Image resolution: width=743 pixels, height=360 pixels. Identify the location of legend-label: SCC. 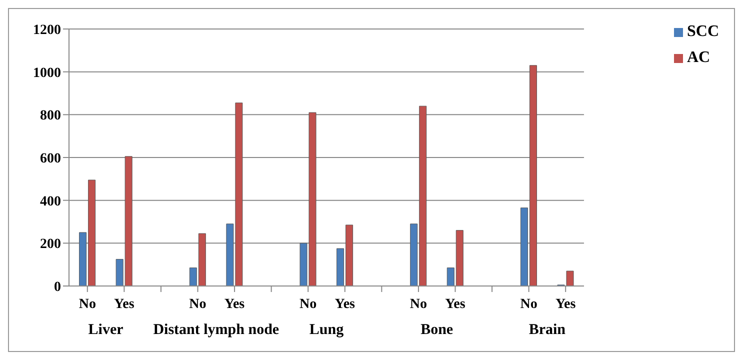
(702, 31).